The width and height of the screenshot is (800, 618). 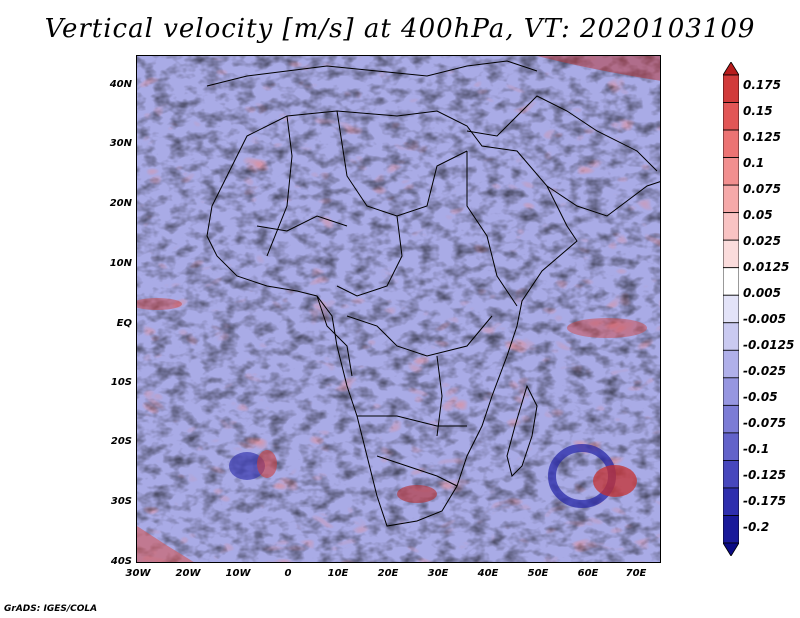 What do you see at coordinates (120, 263) in the screenshot?
I see `lat-label-10n: 10N` at bounding box center [120, 263].